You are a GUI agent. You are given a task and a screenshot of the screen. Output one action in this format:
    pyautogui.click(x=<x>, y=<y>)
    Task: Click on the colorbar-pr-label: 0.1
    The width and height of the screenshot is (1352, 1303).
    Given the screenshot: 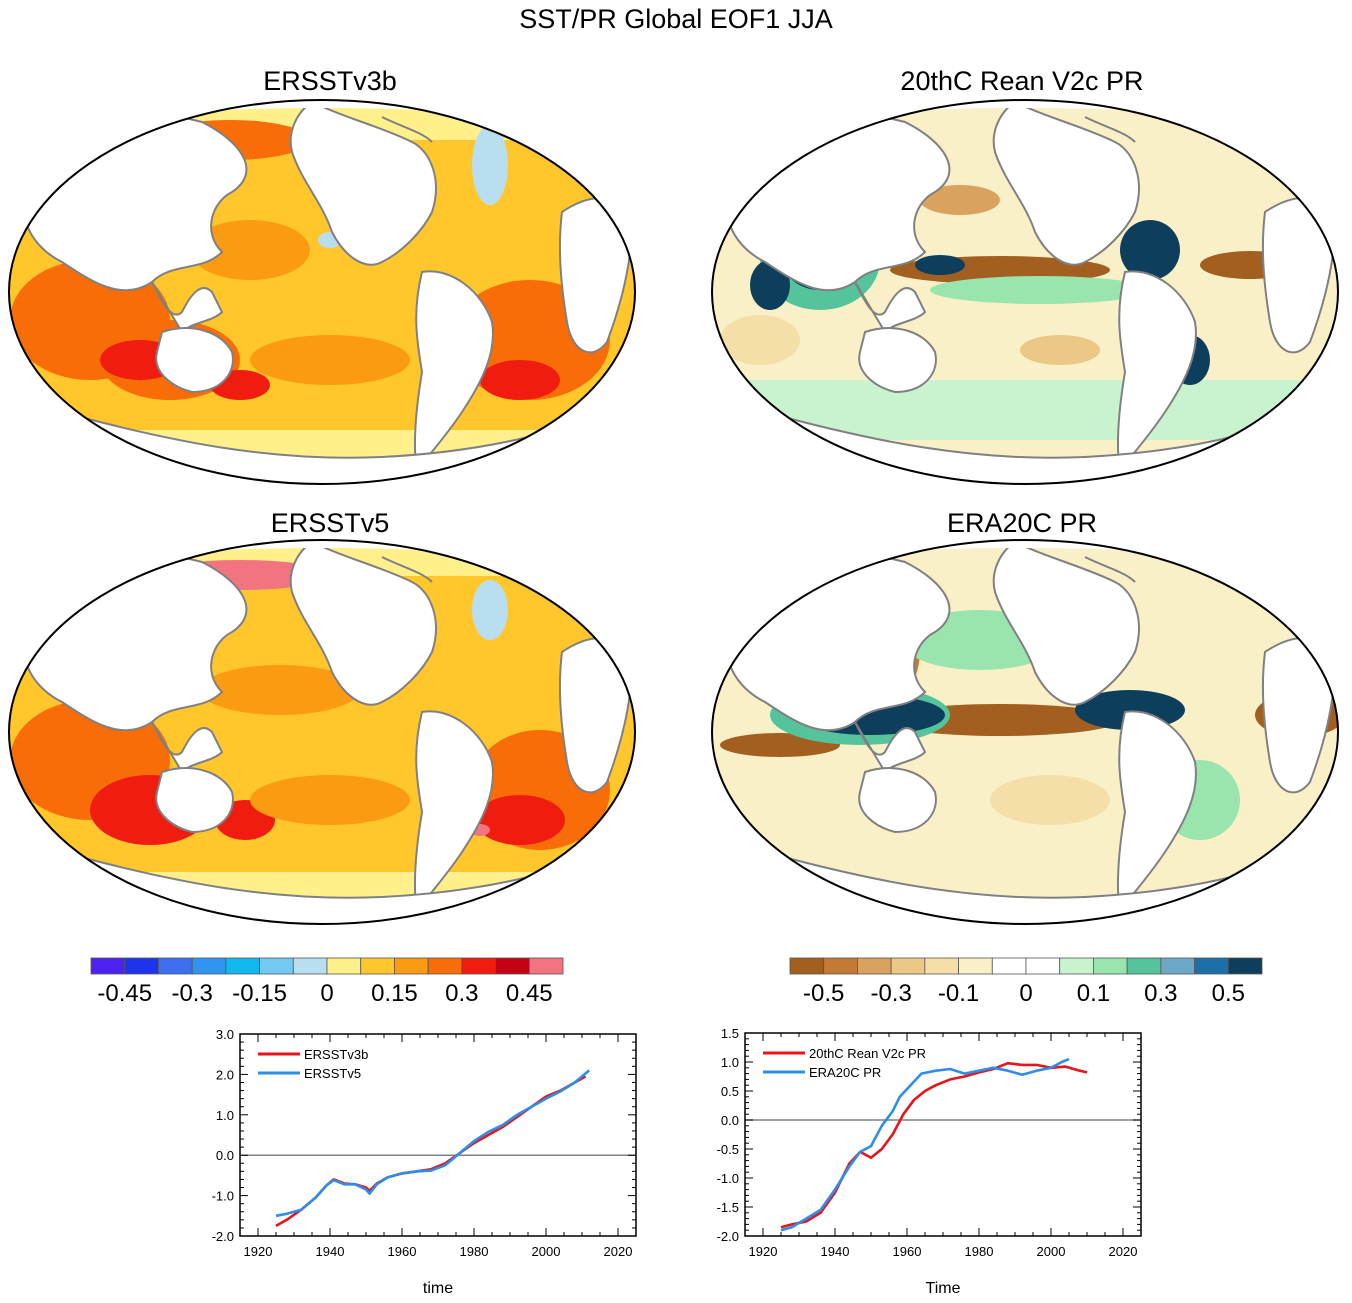 What is the action you would take?
    pyautogui.click(x=1093, y=993)
    